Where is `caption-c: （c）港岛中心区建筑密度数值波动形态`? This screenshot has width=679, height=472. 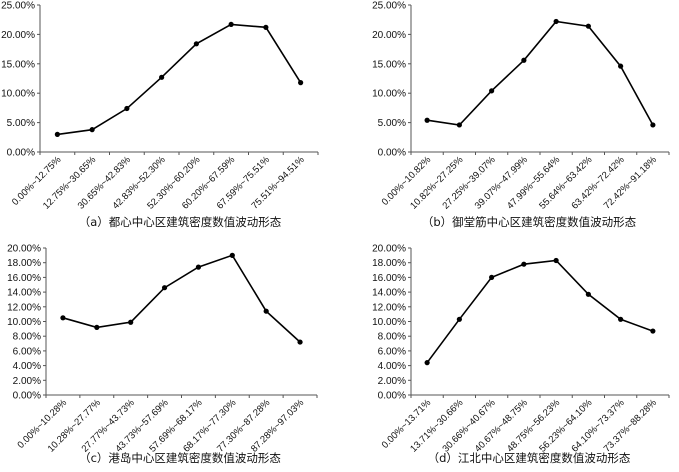 caption-c: （c）港岛中心区建筑密度数值波动形态 is located at coordinates (180, 458).